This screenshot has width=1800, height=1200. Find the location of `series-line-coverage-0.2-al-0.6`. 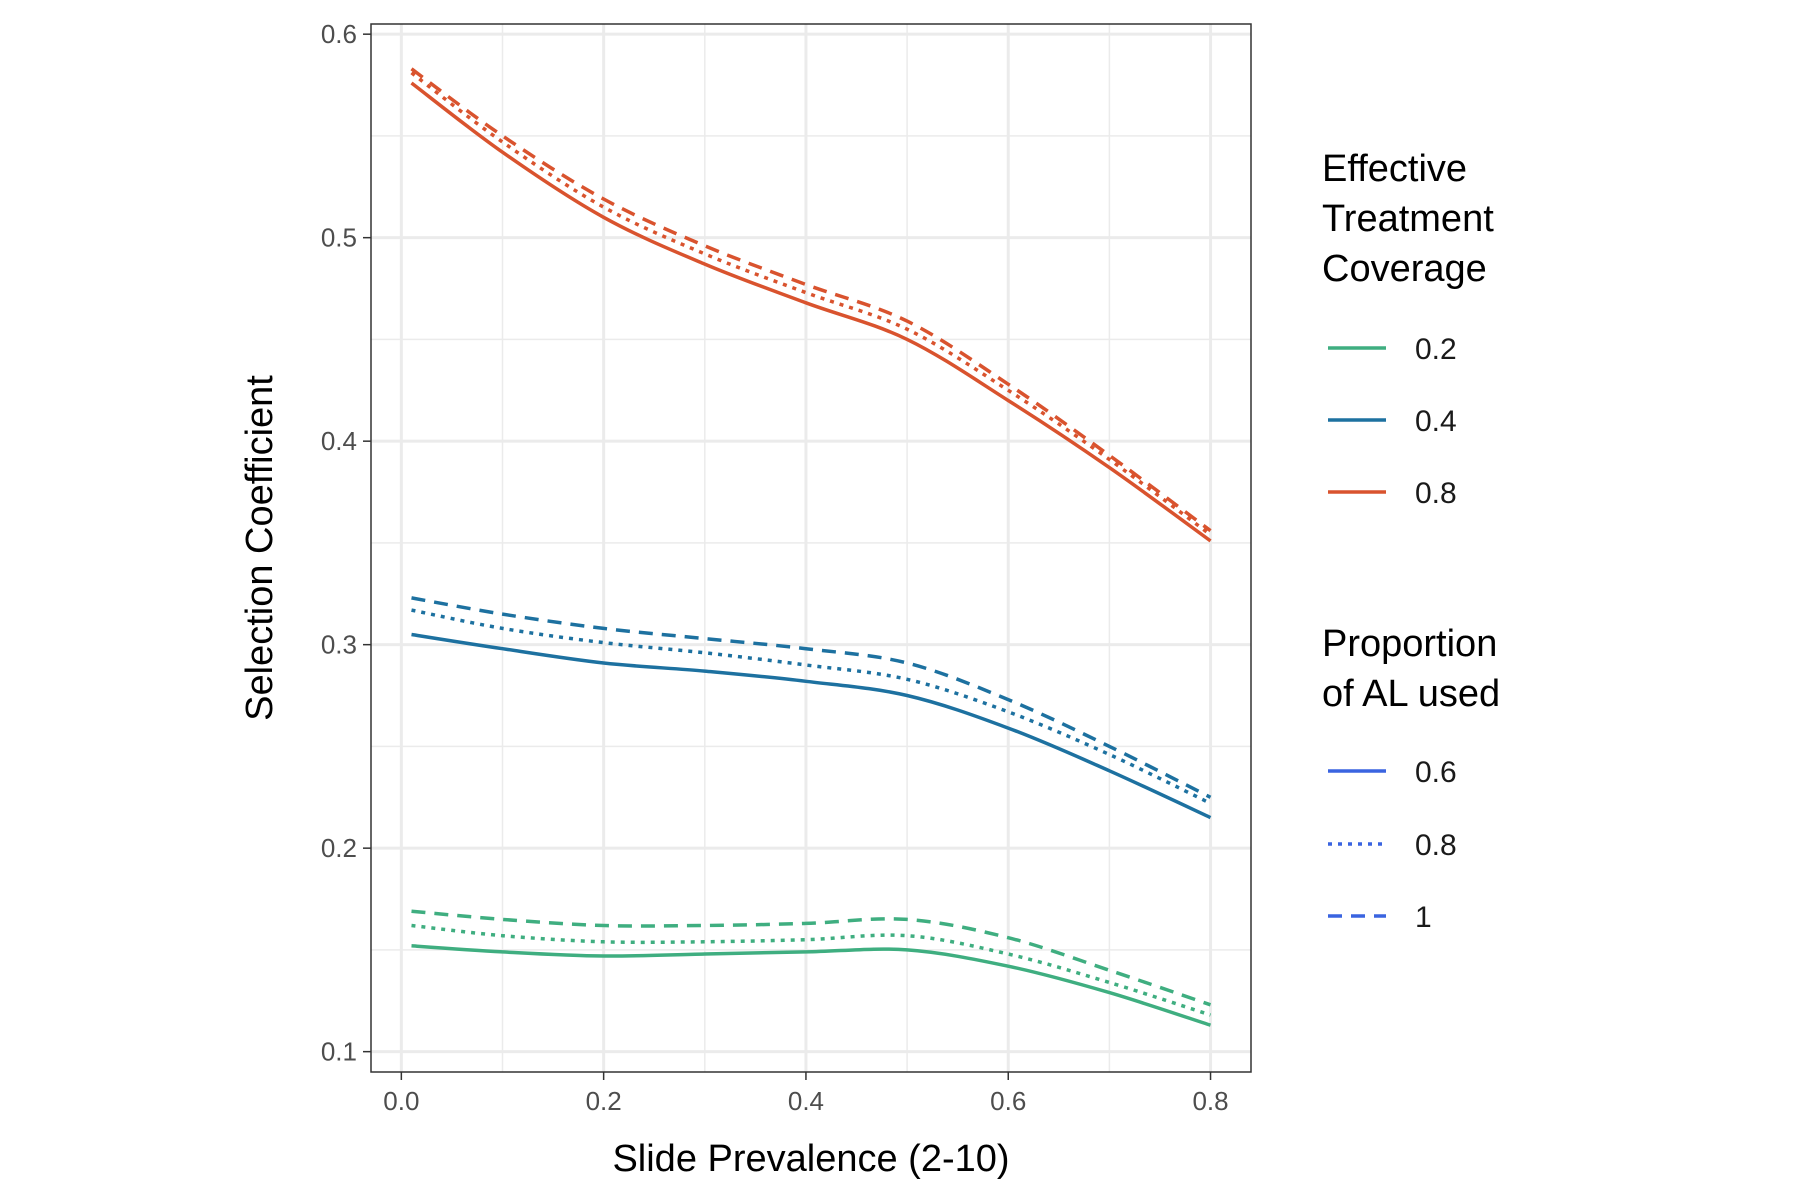

series-line-coverage-0.2-al-0.6 is located at coordinates (811, 985).